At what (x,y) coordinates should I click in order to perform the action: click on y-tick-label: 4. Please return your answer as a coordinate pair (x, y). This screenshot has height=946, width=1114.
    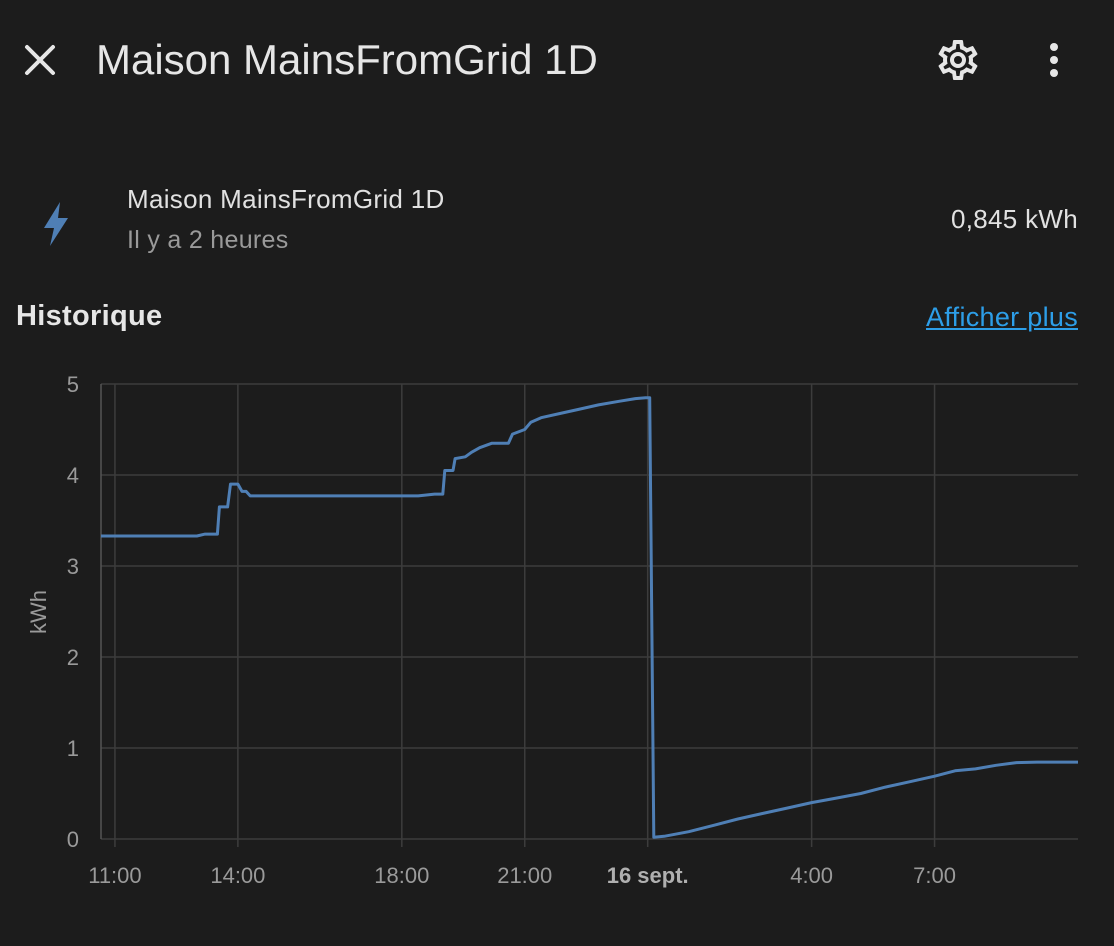
    Looking at the image, I should click on (73, 475).